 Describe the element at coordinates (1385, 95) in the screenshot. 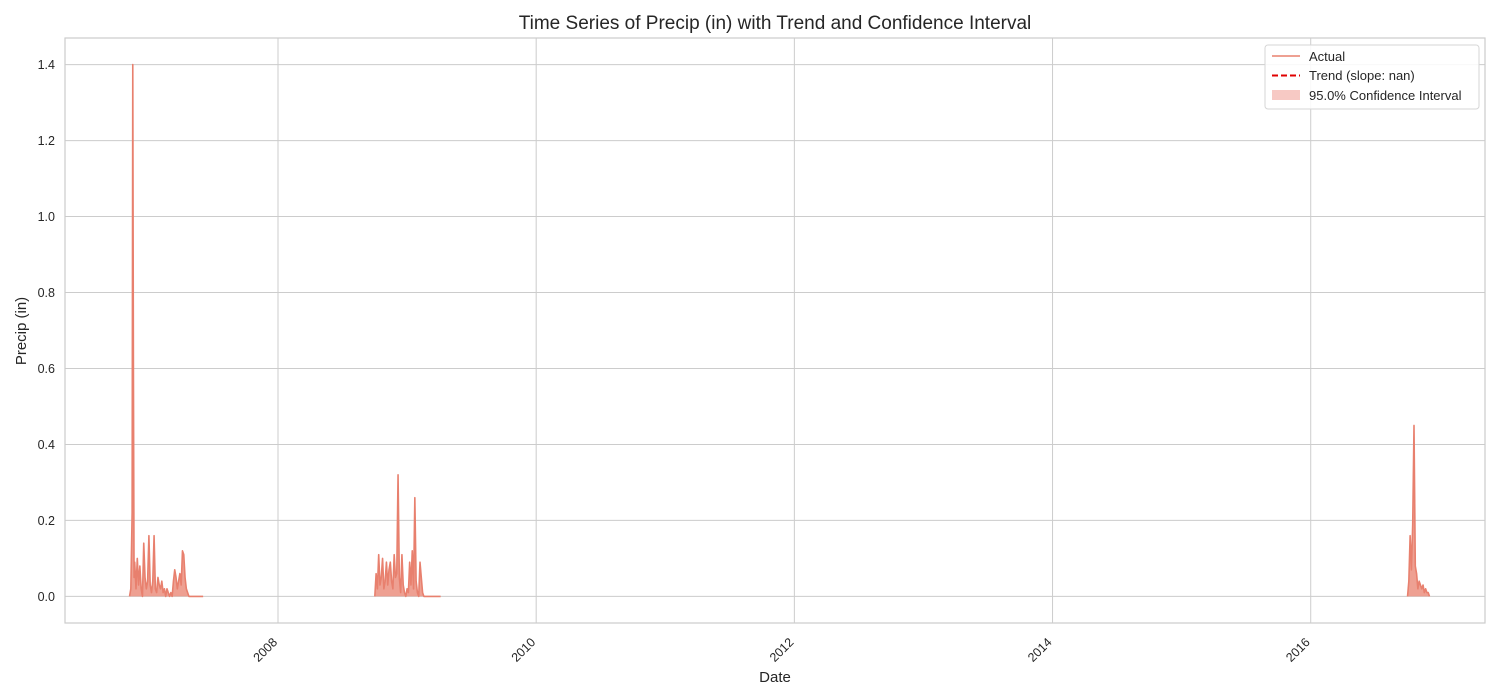

I see `legend-ci-label: 95.0% Confidence Interval` at that location.